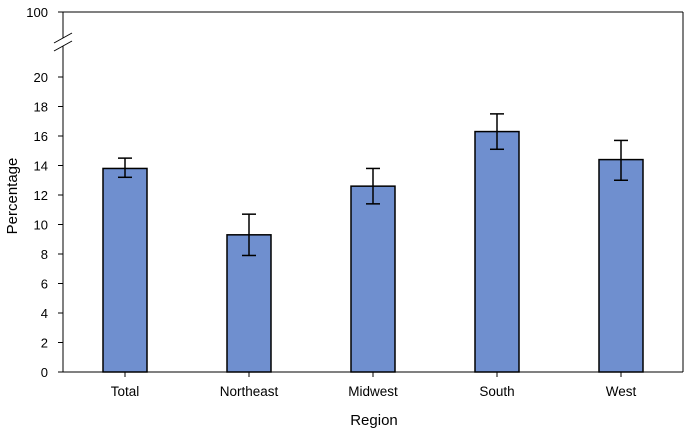  I want to click on y-tick-label: 16, so click(41, 136).